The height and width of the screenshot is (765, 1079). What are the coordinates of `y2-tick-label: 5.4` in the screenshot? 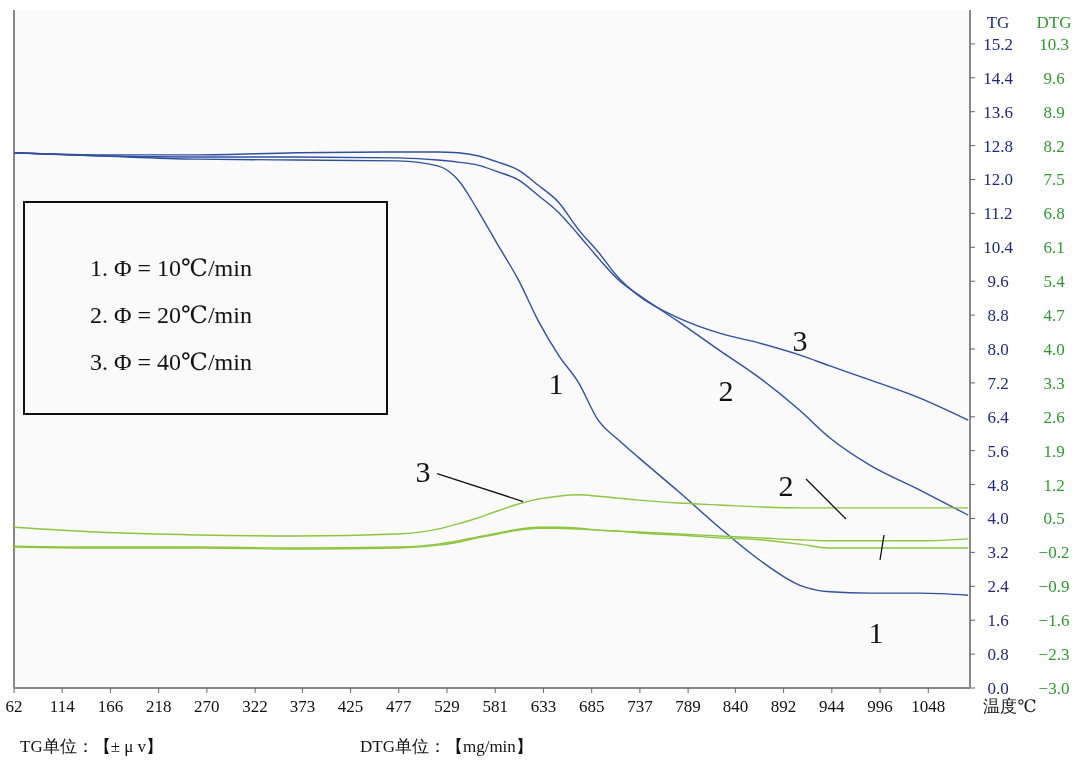 It's located at (1054, 282).